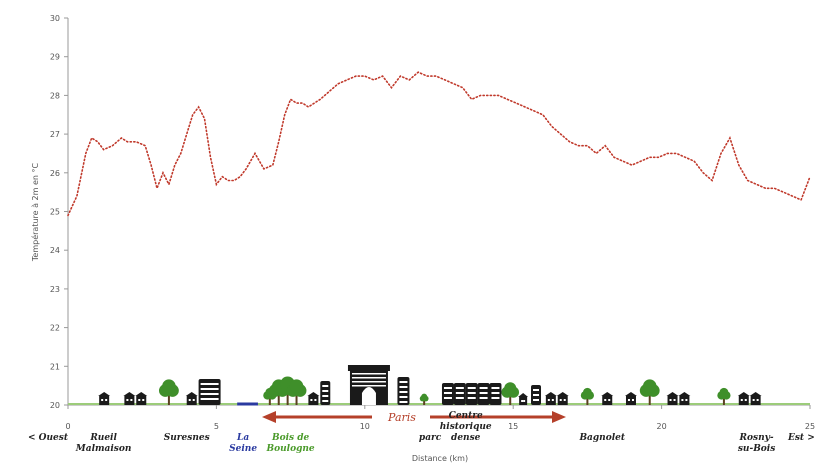 The image size is (817, 465). I want to click on y-tick-label-2: 22, so click(55, 328).